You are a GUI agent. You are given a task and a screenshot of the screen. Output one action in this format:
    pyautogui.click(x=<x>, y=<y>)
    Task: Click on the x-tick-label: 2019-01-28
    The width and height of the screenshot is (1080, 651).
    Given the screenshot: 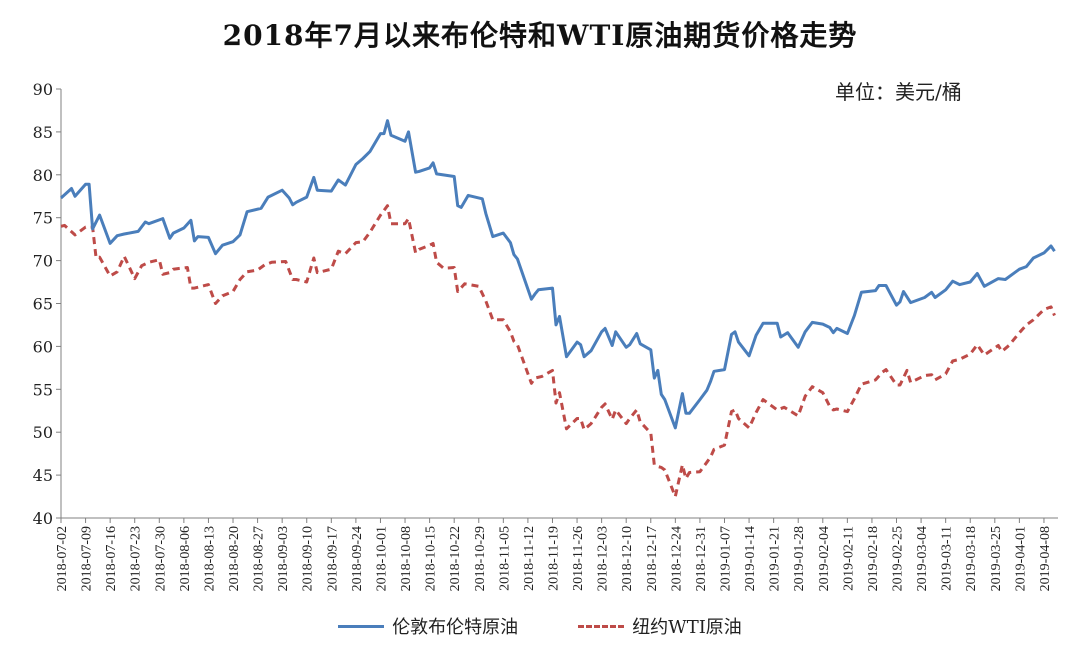 What is the action you would take?
    pyautogui.click(x=799, y=558)
    